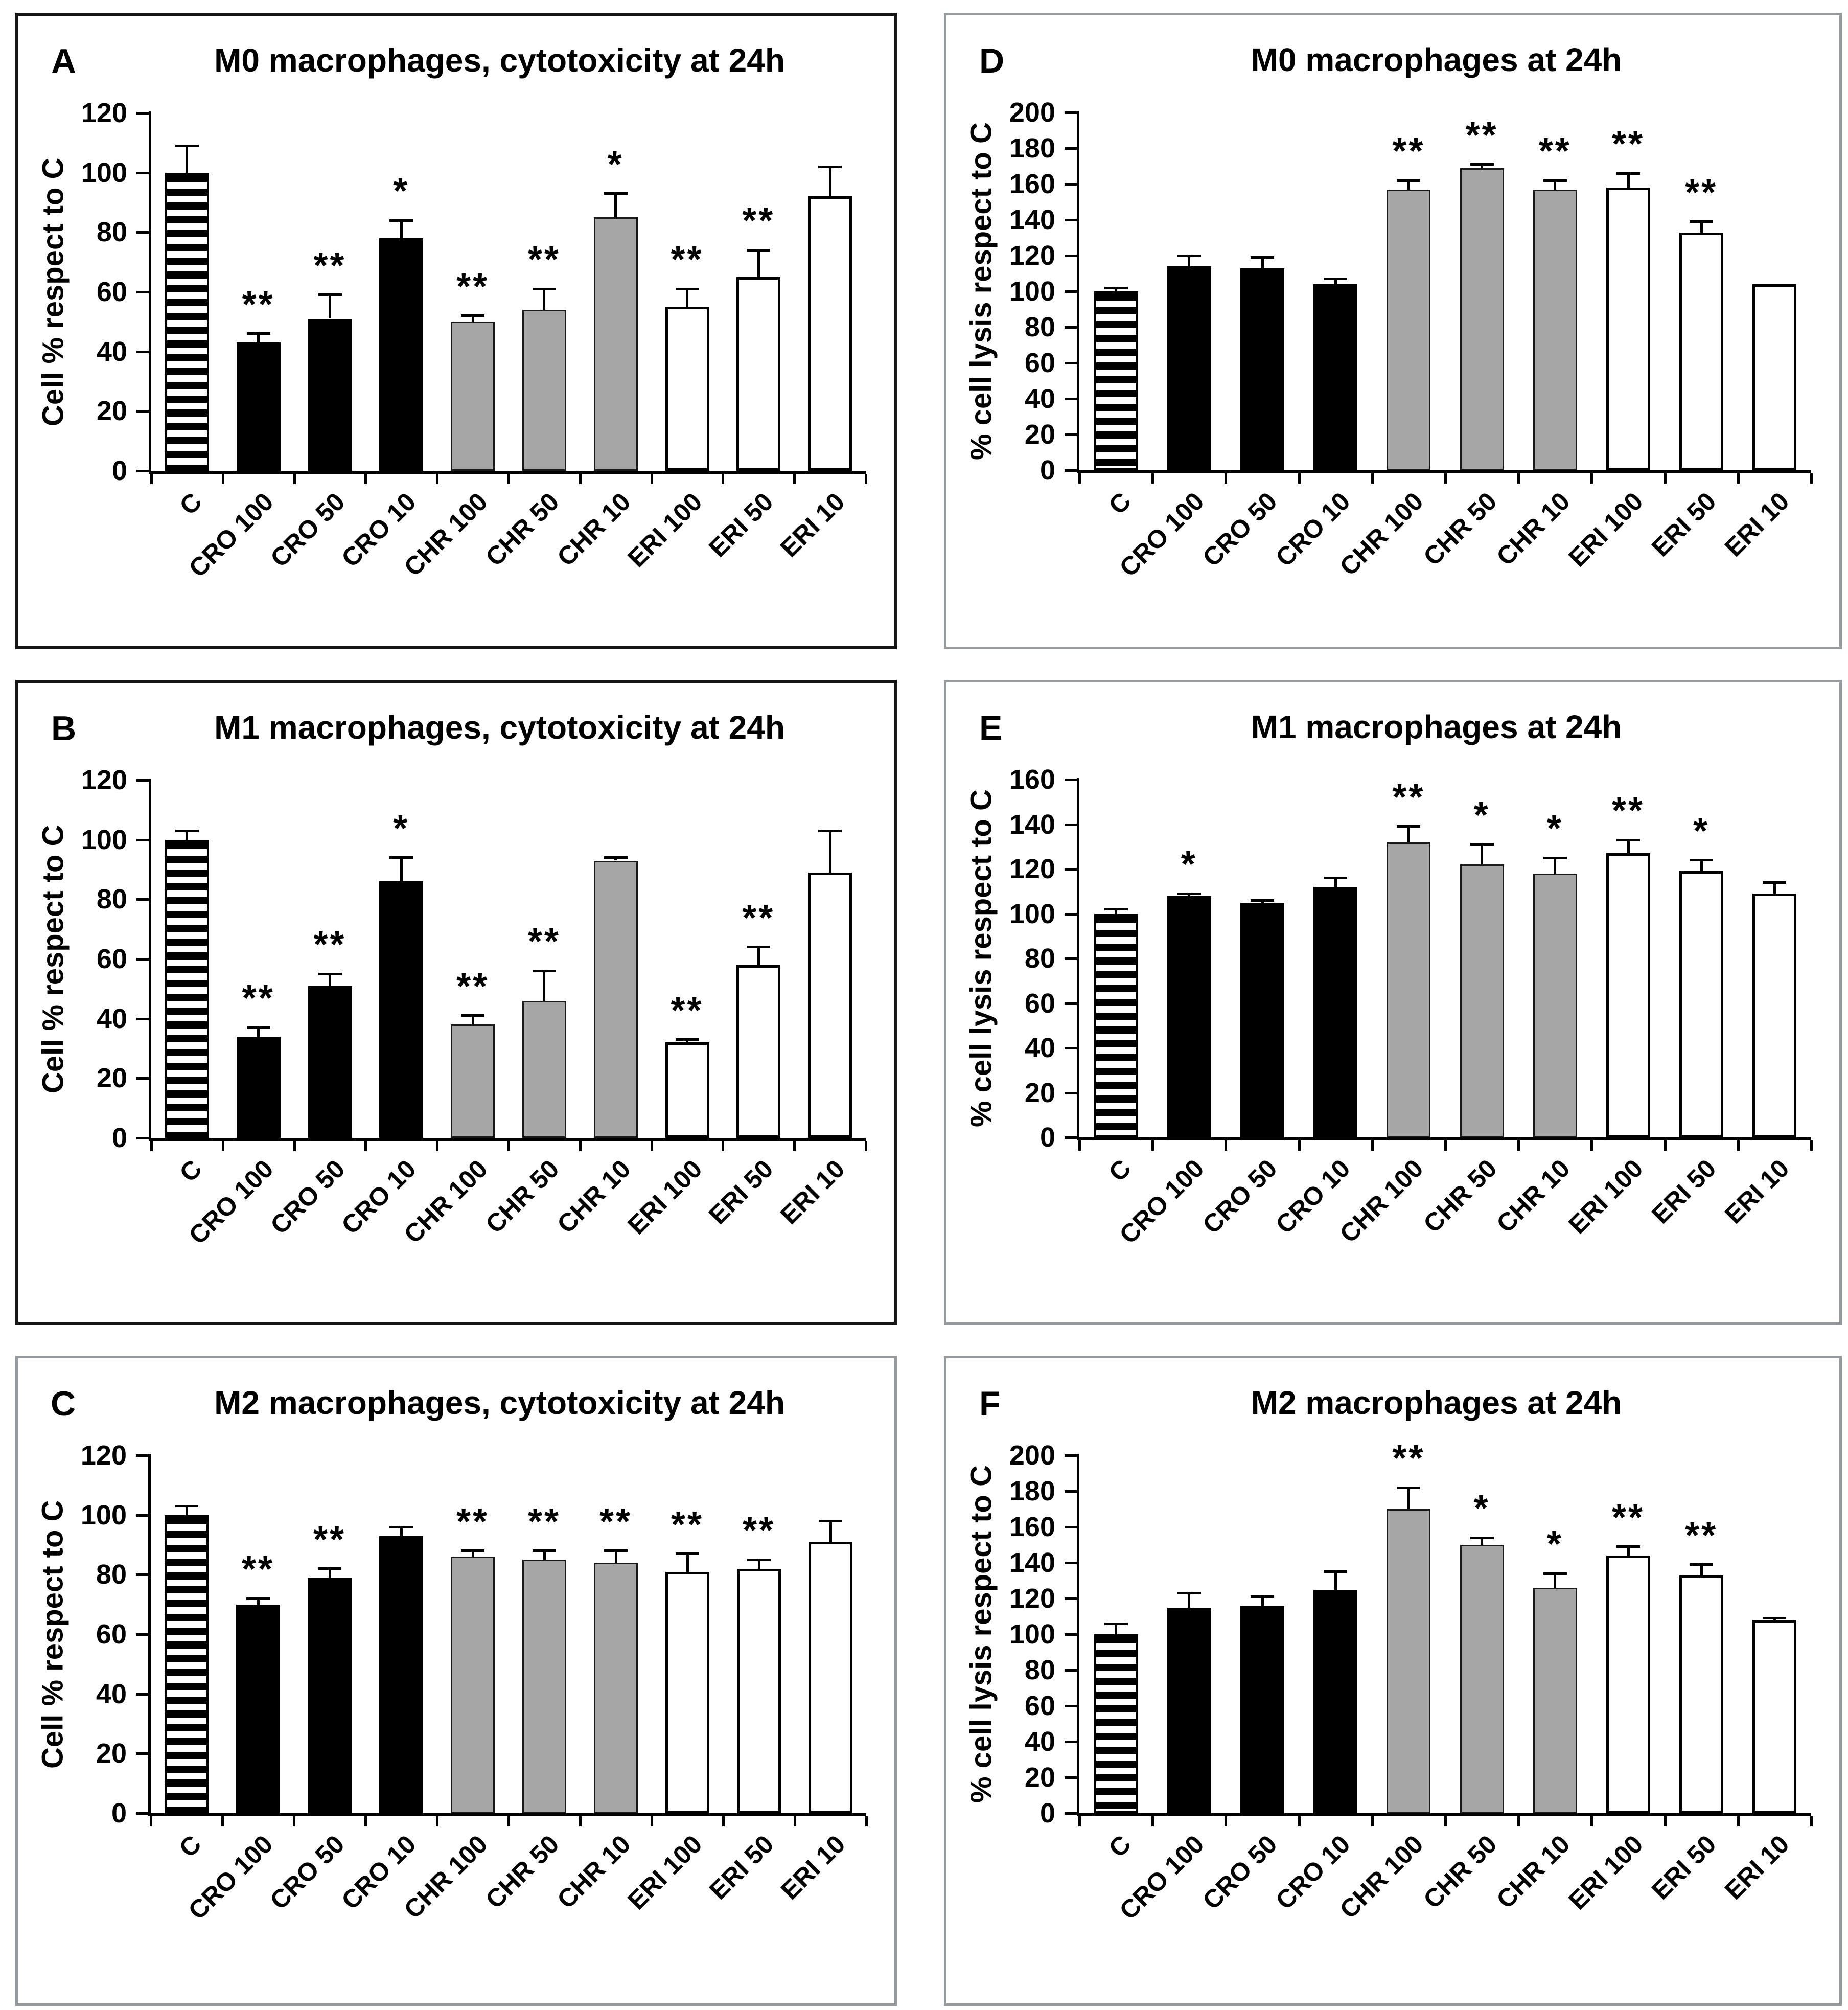  I want to click on bar-c, so click(187, 989).